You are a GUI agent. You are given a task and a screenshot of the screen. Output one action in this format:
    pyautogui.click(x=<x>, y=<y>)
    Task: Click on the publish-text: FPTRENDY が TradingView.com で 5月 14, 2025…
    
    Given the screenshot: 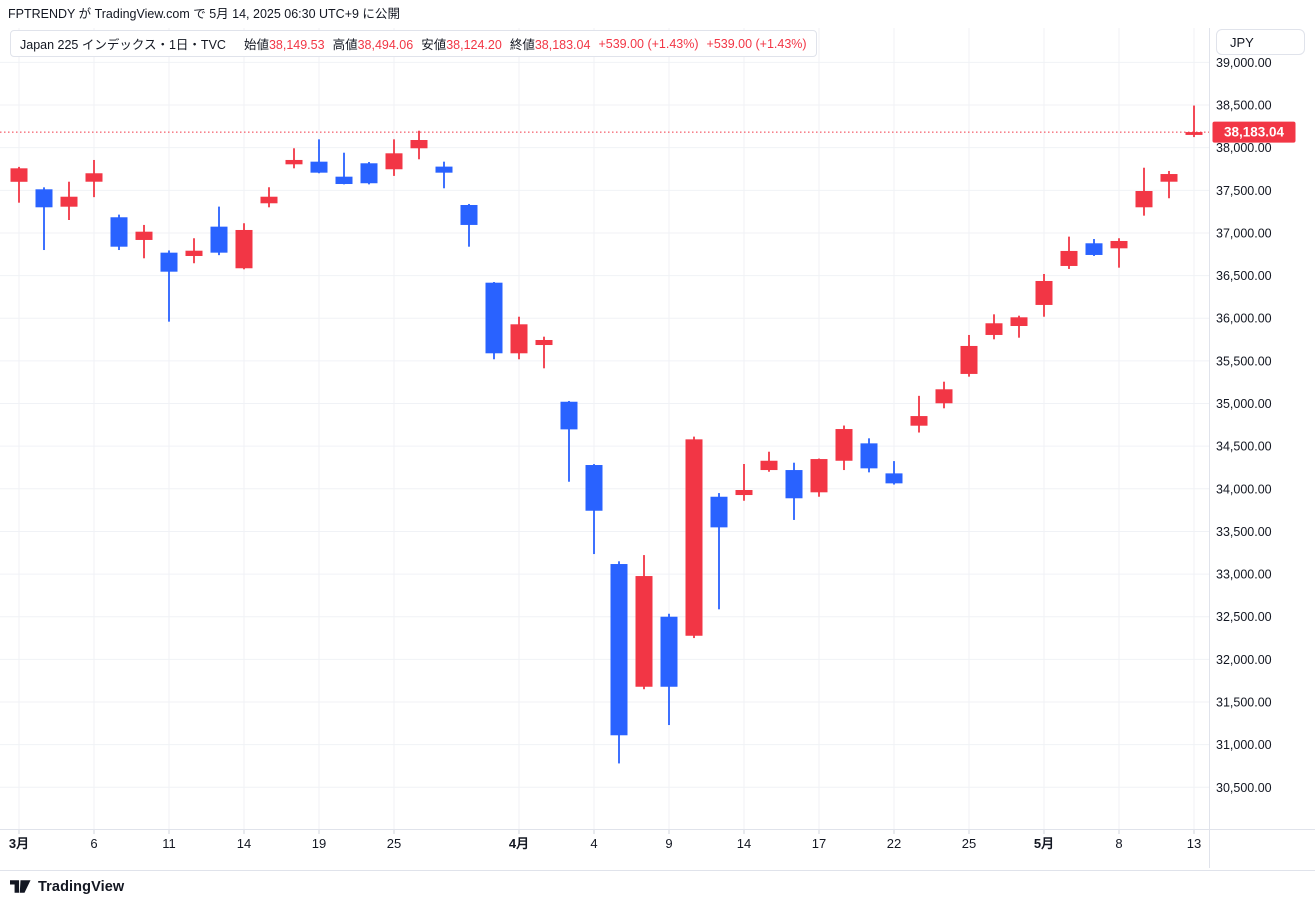 What is the action you would take?
    pyautogui.click(x=204, y=14)
    